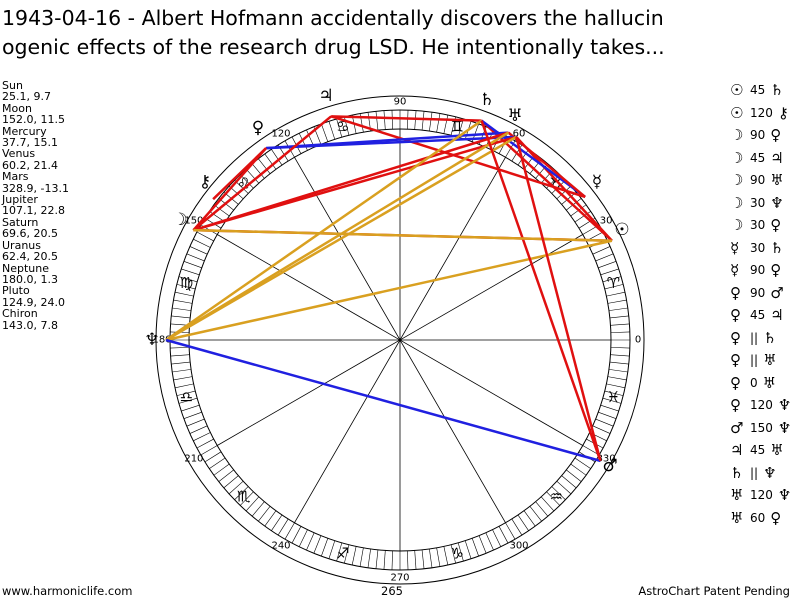 This screenshot has width=800, height=600. What do you see at coordinates (606, 459) in the screenshot?
I see `degree-label: 330` at bounding box center [606, 459].